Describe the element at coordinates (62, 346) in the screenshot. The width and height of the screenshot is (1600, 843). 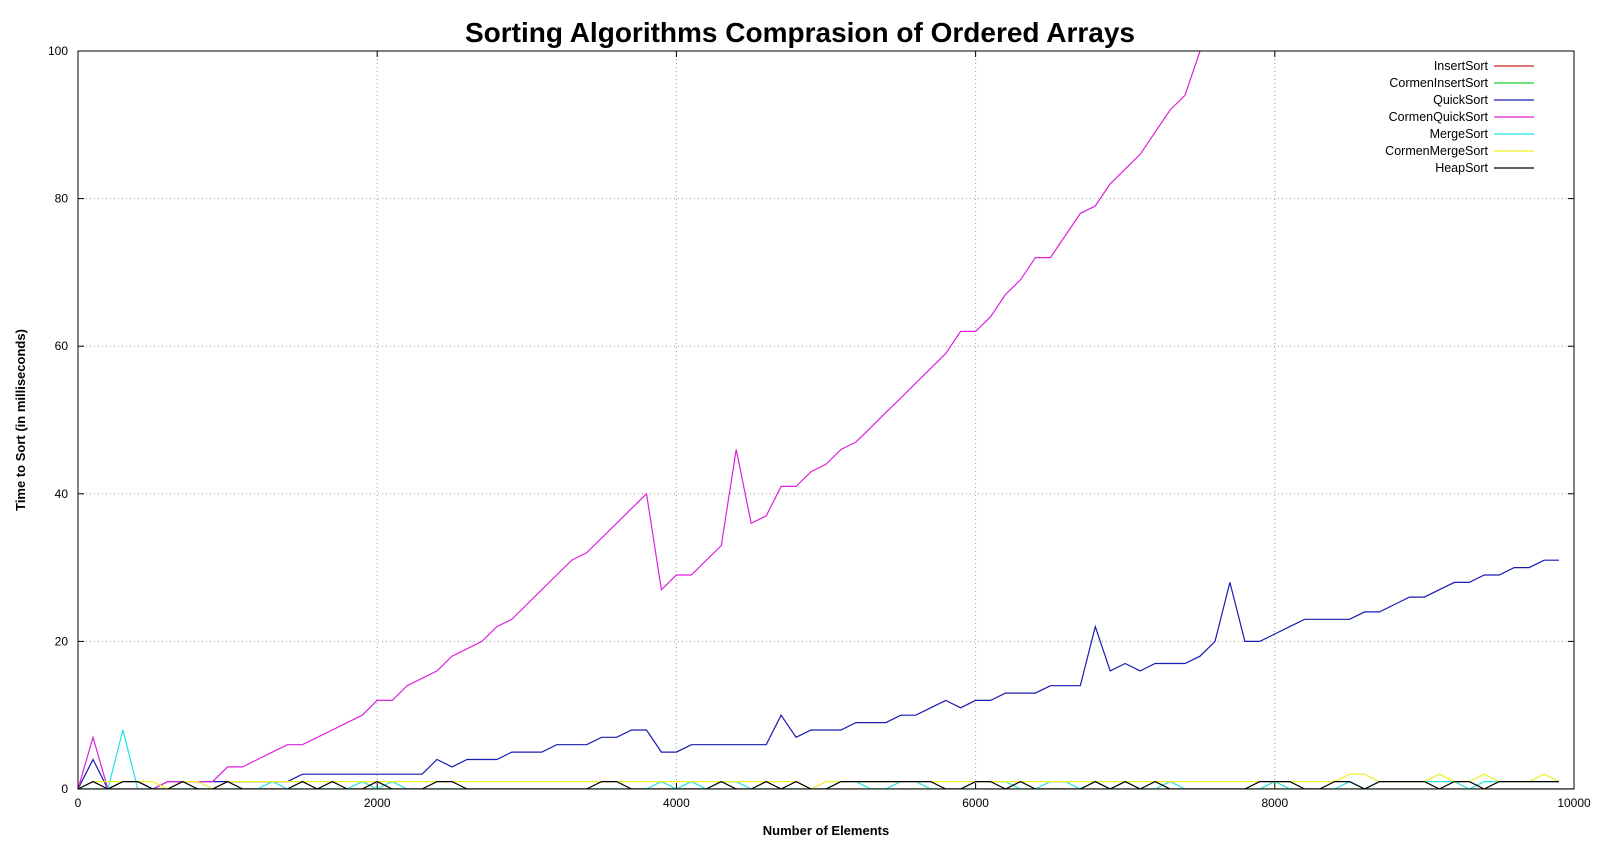
I see `y-tick-label: 60` at that location.